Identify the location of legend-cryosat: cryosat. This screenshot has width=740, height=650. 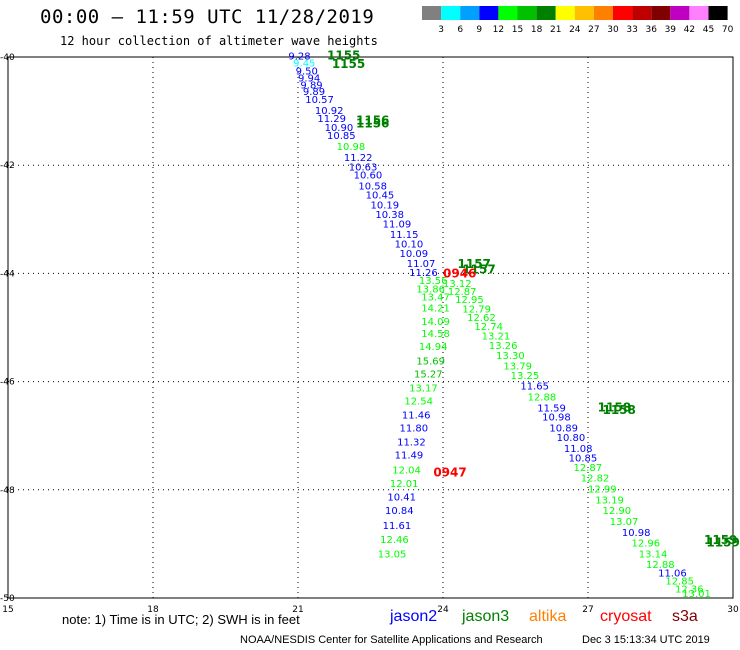
(626, 616).